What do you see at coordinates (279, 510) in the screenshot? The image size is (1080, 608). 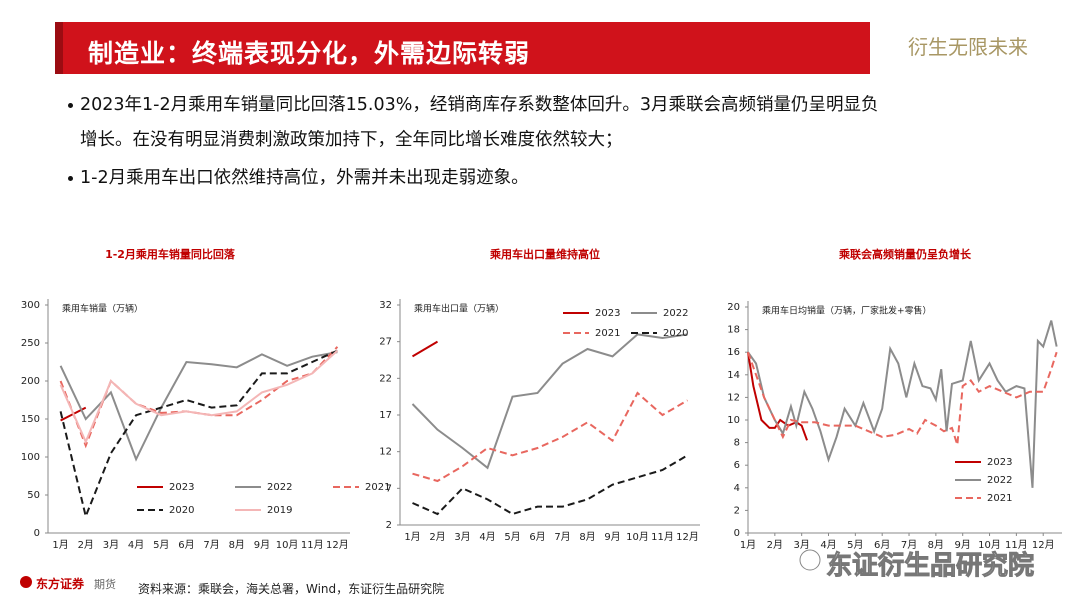 I see `legend-label: 2019` at bounding box center [279, 510].